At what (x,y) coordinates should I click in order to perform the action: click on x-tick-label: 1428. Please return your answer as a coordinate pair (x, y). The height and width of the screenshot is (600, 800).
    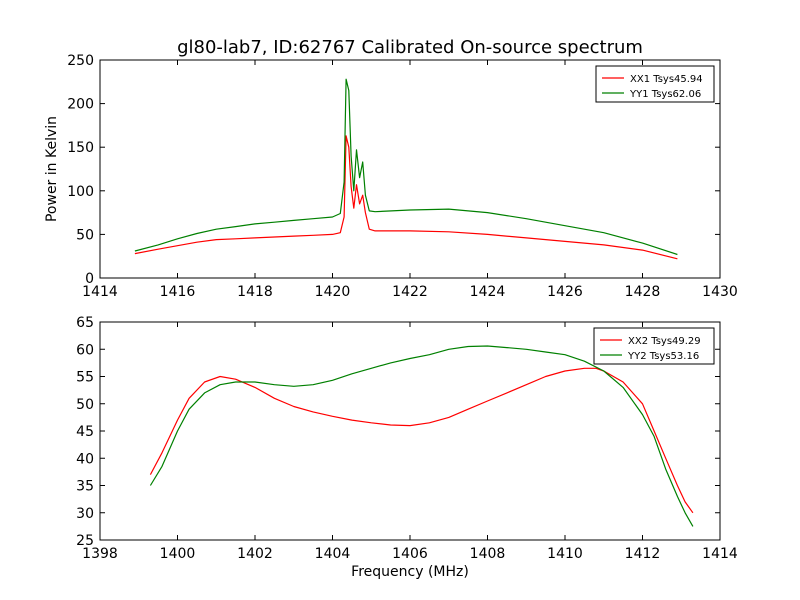
    Looking at the image, I should click on (643, 292).